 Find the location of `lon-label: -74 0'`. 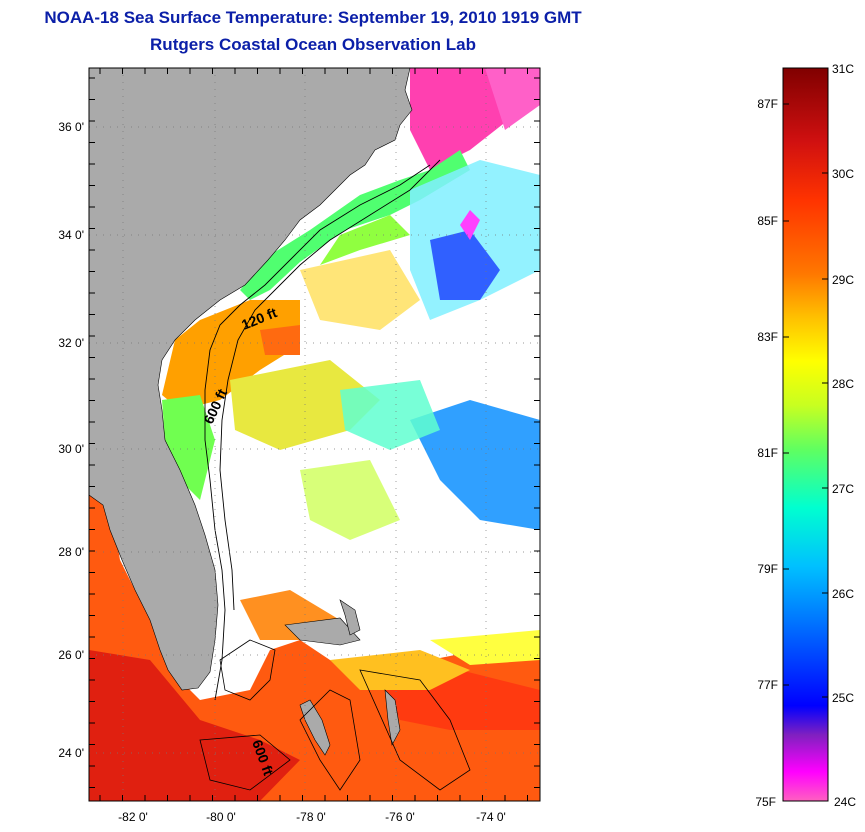

lon-label: -74 0' is located at coordinates (491, 817).